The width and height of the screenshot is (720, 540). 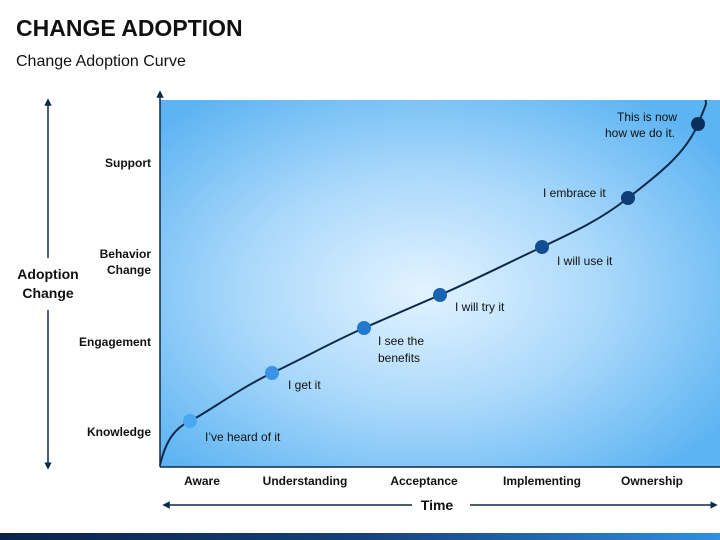 What do you see at coordinates (202, 481) in the screenshot?
I see `stage-label: Aware` at bounding box center [202, 481].